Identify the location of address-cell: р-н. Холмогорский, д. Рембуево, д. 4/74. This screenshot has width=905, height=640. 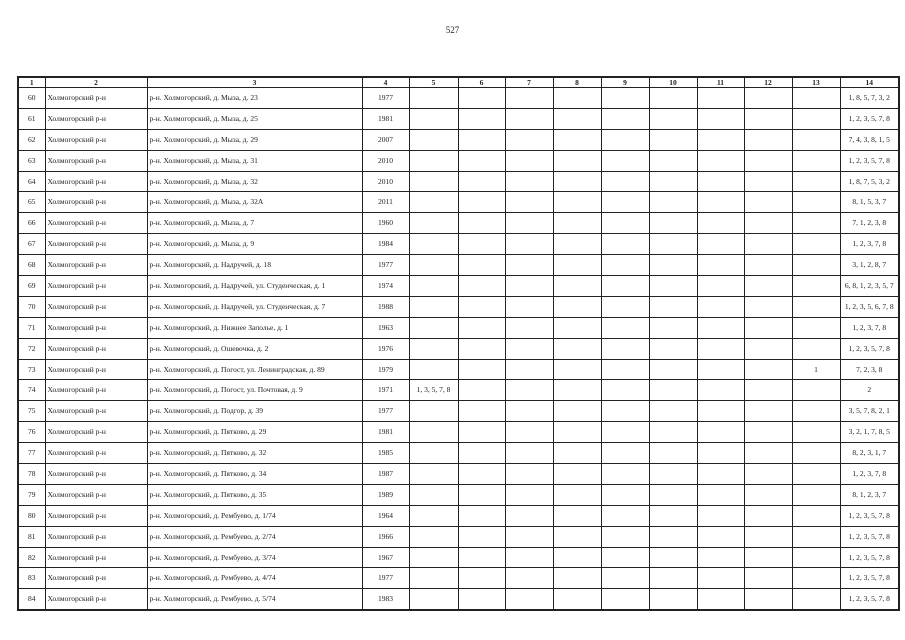
(254, 578).